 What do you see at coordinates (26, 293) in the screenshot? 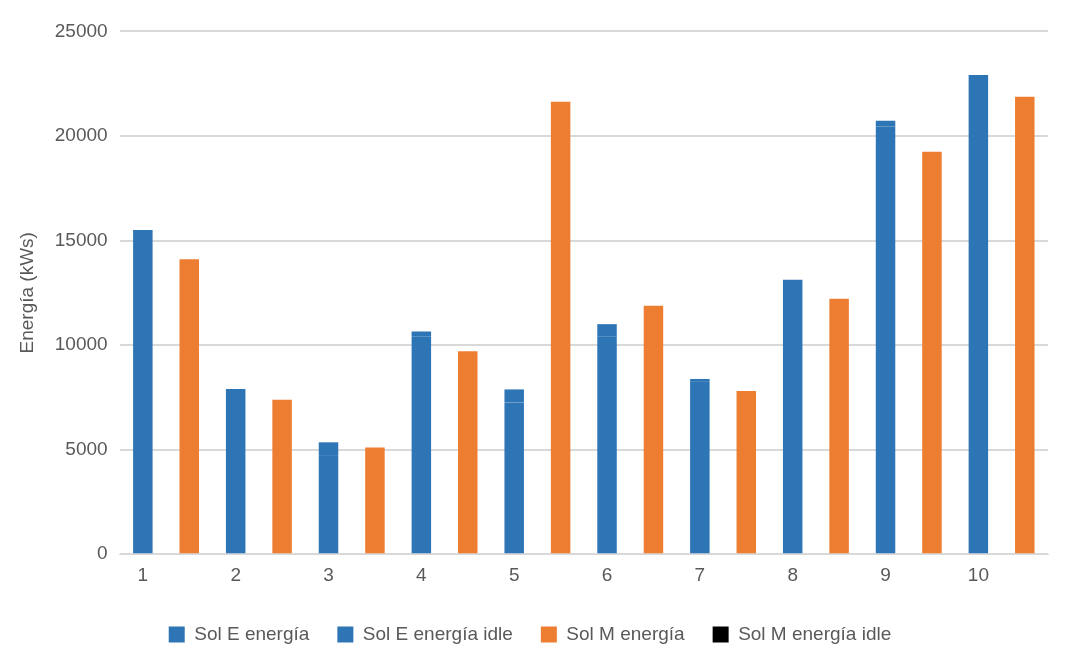
I see `y-axis-title: Energía (kWs)` at bounding box center [26, 293].